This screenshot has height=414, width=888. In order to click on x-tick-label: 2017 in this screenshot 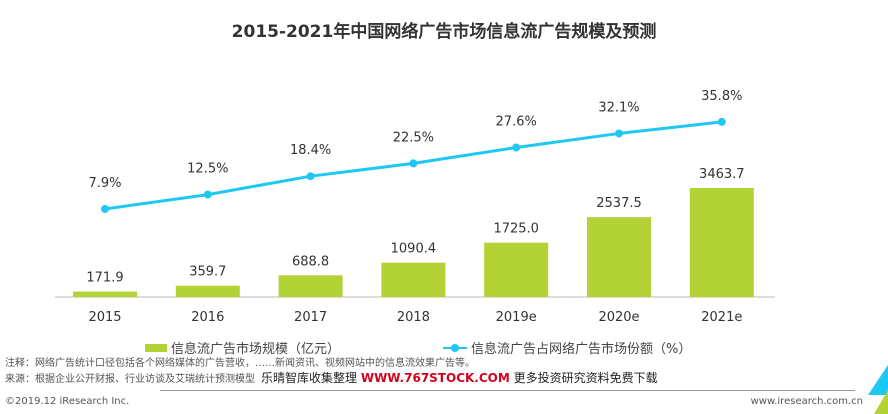, I will do `click(310, 317)`.